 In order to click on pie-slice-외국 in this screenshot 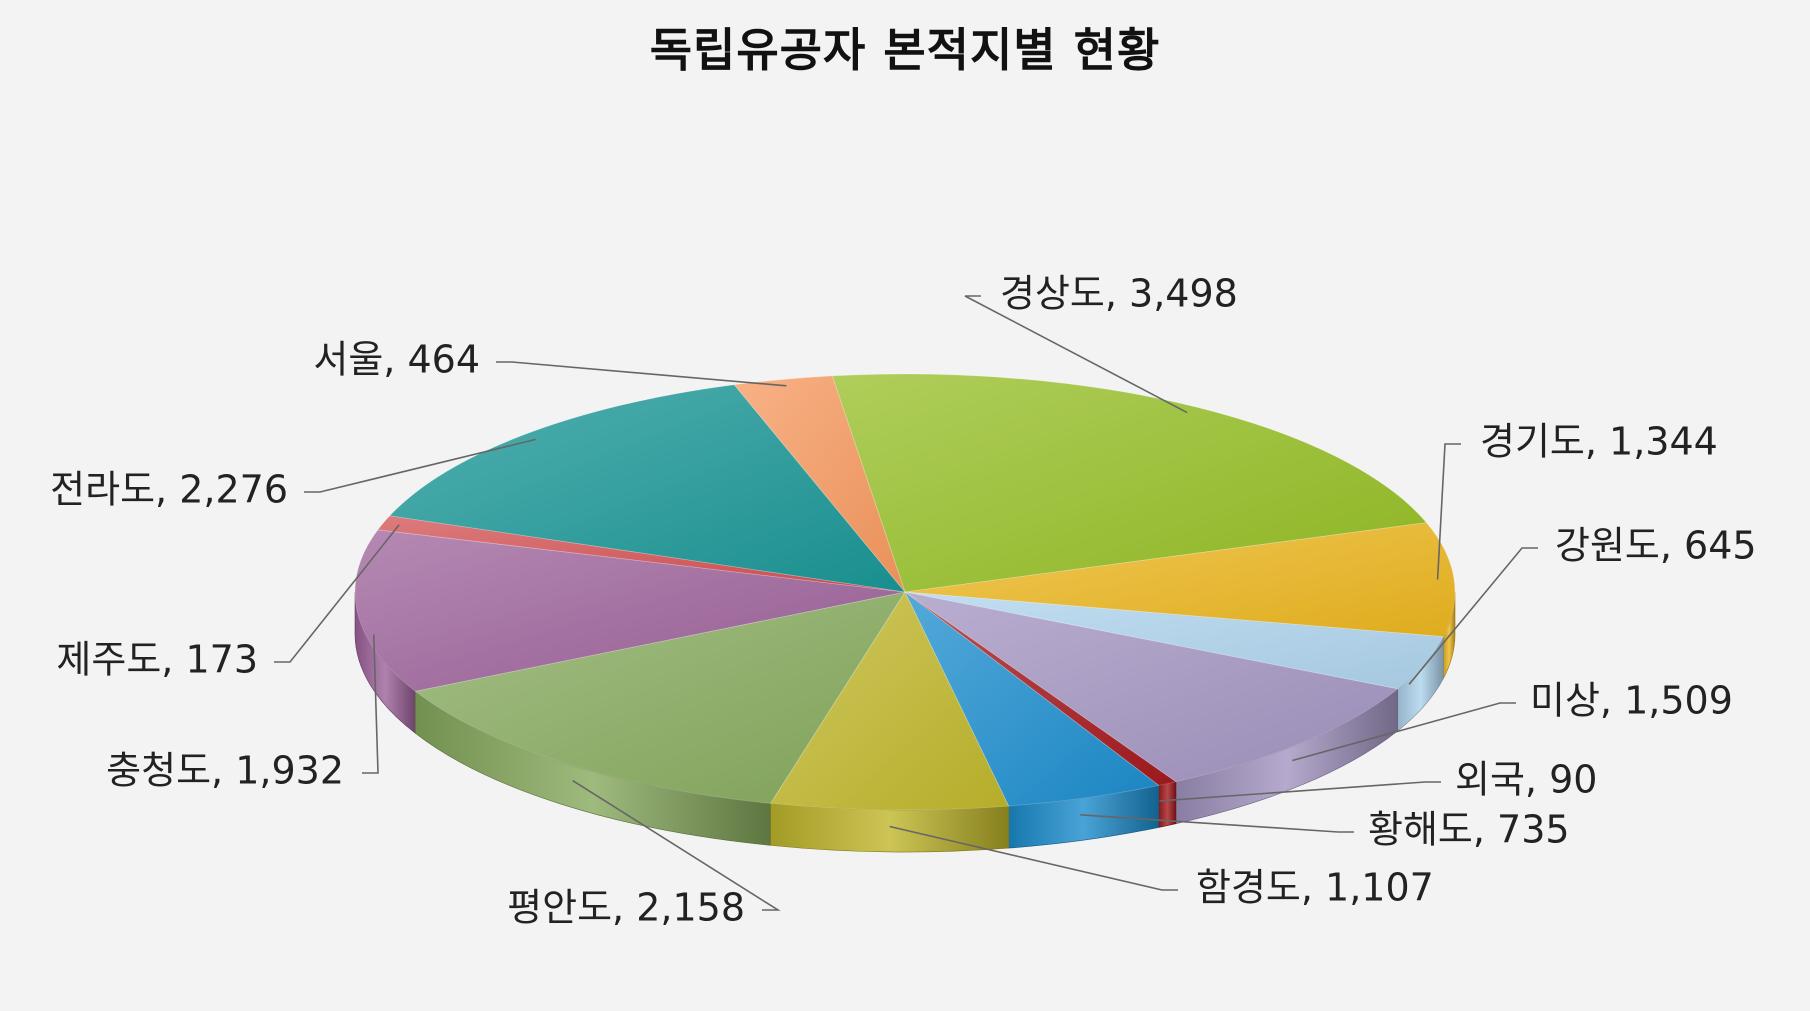, I will do `click(1040, 688)`.